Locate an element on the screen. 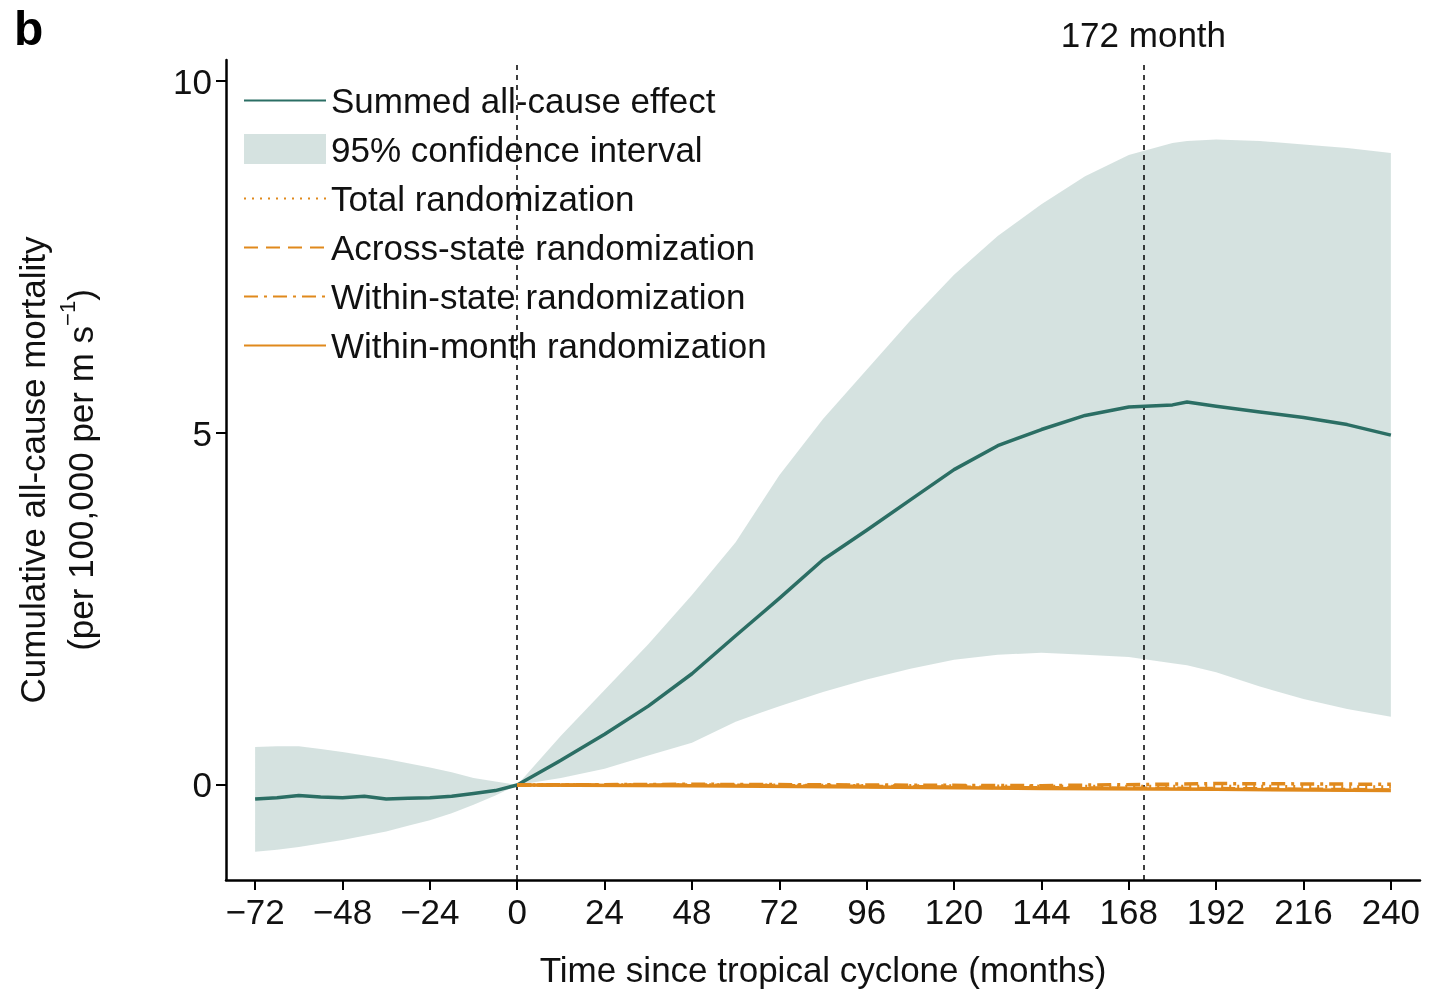  legend-label: Within-state randomization is located at coordinates (538, 296).